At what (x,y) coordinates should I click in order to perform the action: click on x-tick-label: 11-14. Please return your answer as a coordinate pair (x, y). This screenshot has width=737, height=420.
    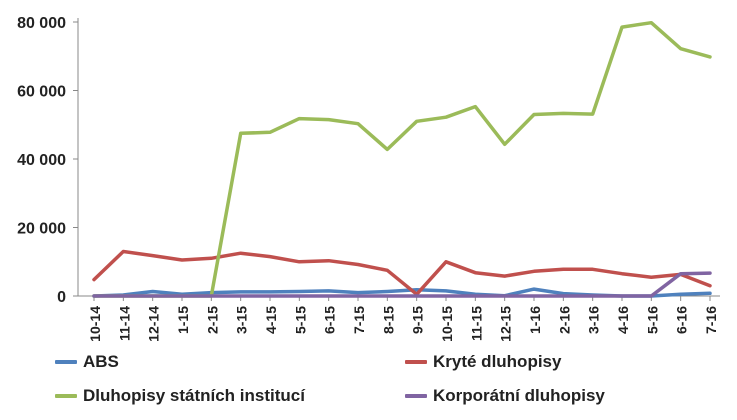
    Looking at the image, I should click on (124, 323).